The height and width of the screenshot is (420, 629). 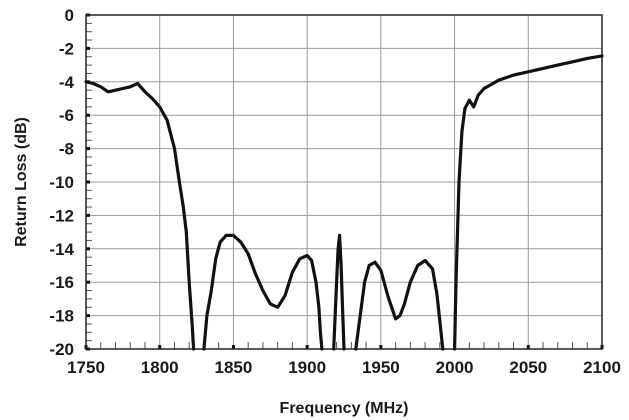 I want to click on x-tick-label: 1950, so click(x=381, y=367).